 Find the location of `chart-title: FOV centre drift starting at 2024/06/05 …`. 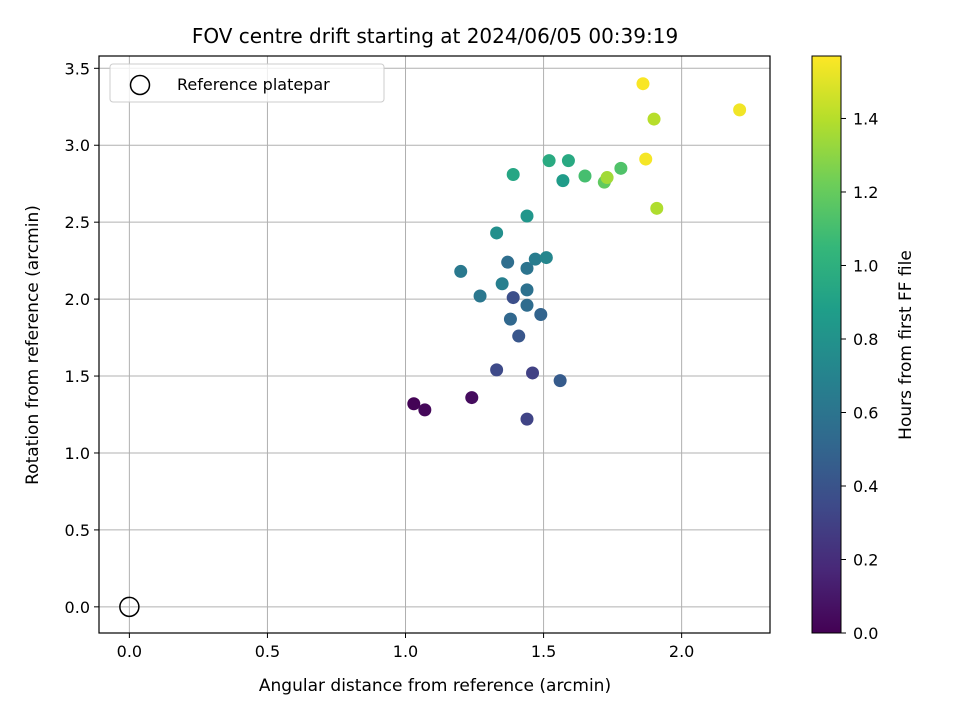

chart-title: FOV centre drift starting at 2024/06/05 … is located at coordinates (435, 36).